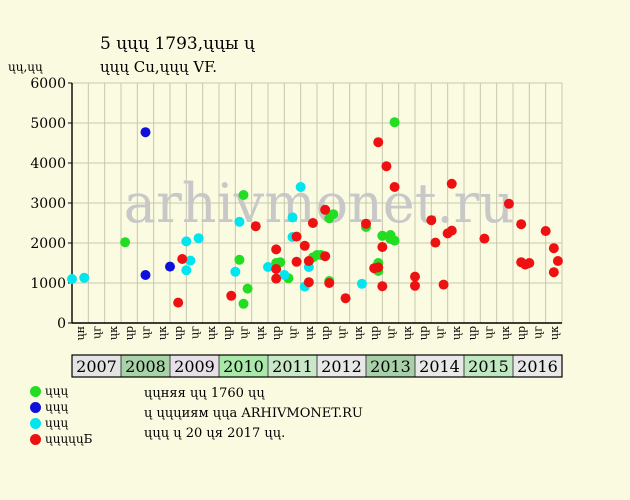  Describe the element at coordinates (159, 67) in the screenshot. I see `chart-subtitle: ųųų Cu,ųųų VF.` at that location.